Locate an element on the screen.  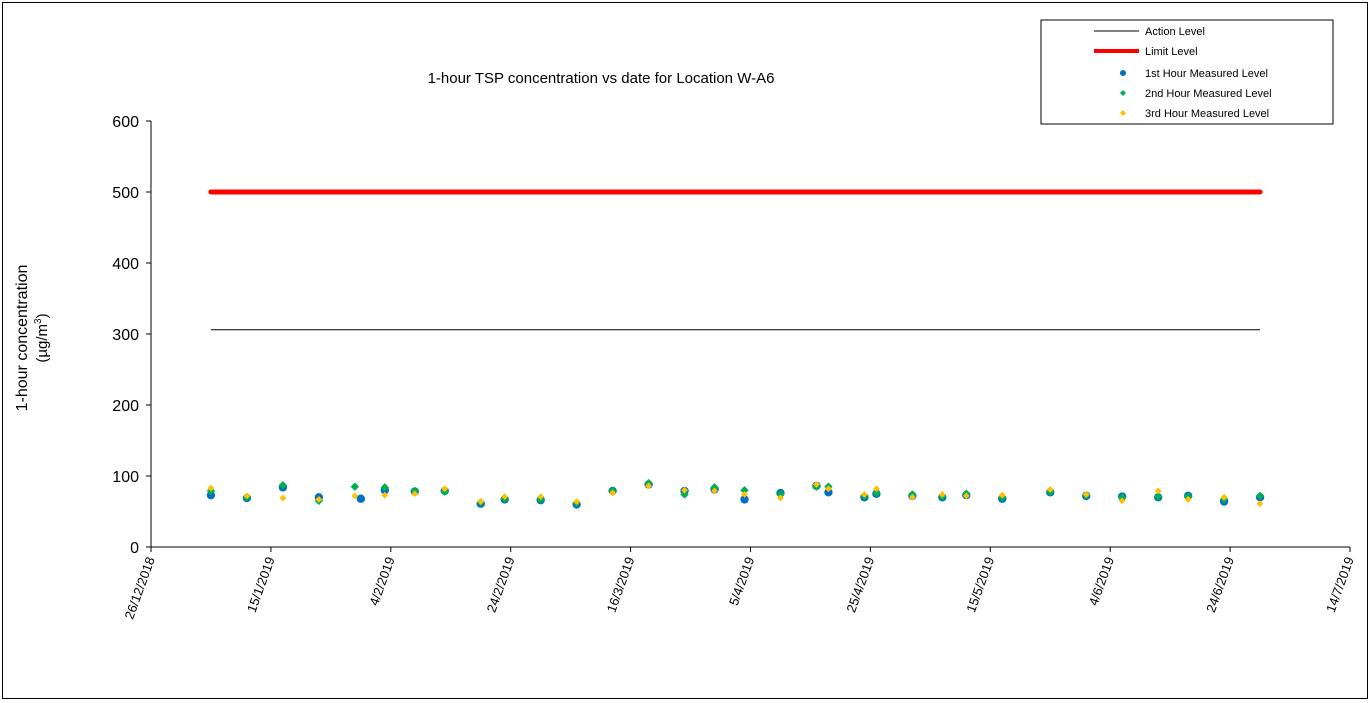
y-tick-label: 300 is located at coordinates (125, 335).